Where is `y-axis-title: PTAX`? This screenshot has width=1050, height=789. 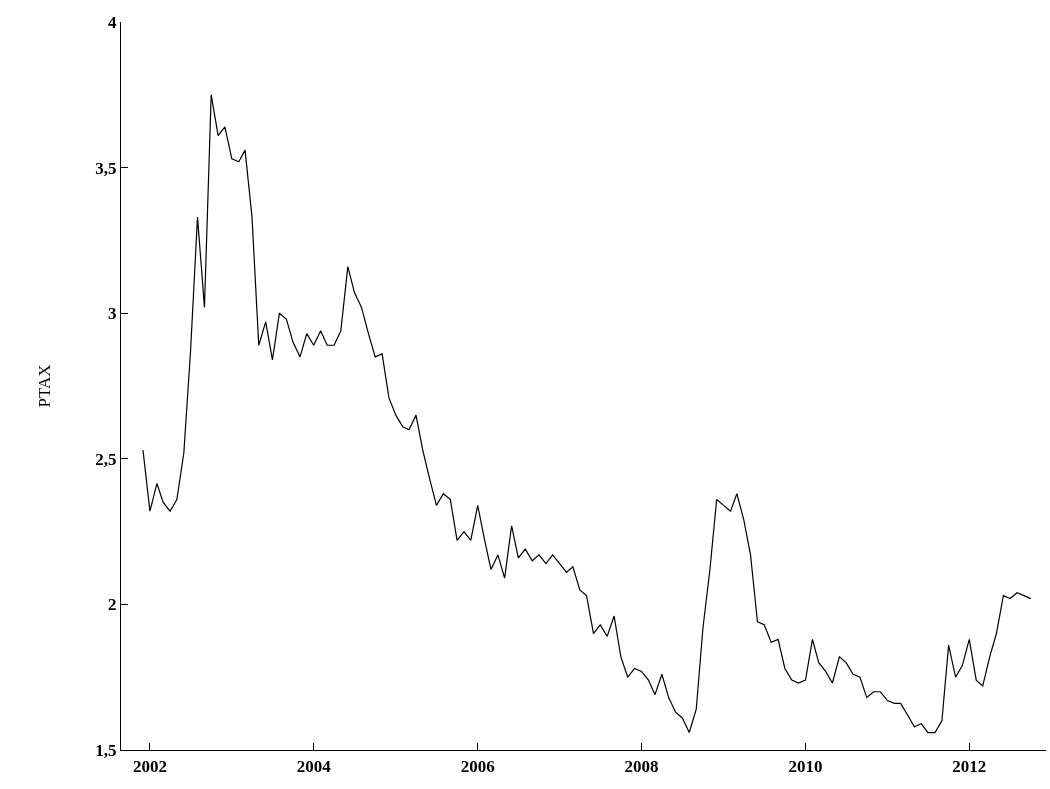 y-axis-title: PTAX is located at coordinates (44, 386).